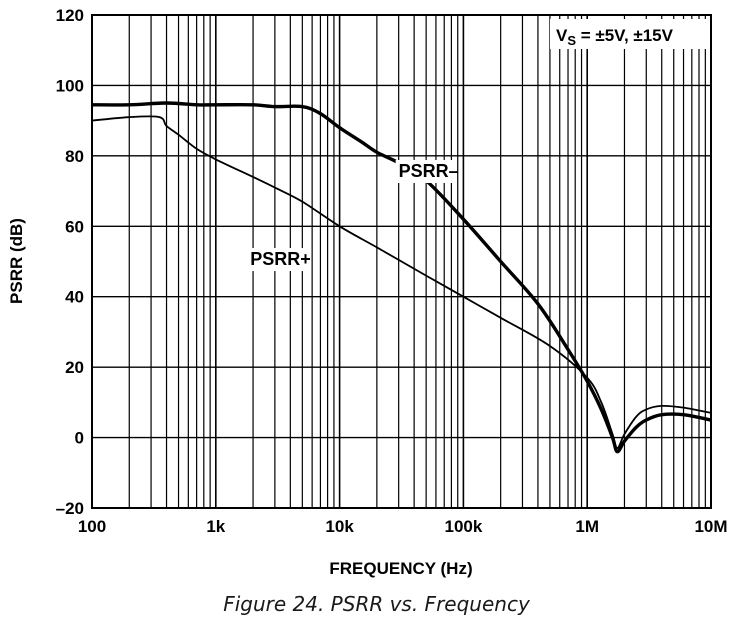 This screenshot has height=623, width=753. Describe the element at coordinates (92, 526) in the screenshot. I see `x-tick-label: 100` at that location.